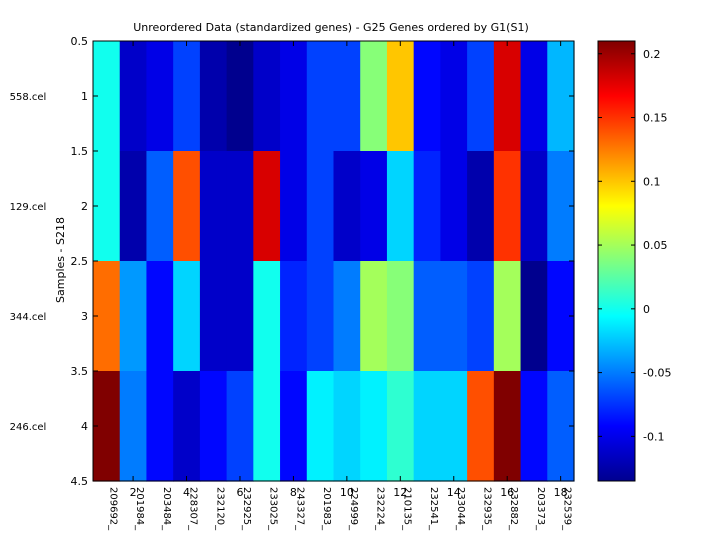 The height and width of the screenshot is (540, 720). What do you see at coordinates (28, 317) in the screenshot?
I see `row-label: 344.cel` at bounding box center [28, 317].